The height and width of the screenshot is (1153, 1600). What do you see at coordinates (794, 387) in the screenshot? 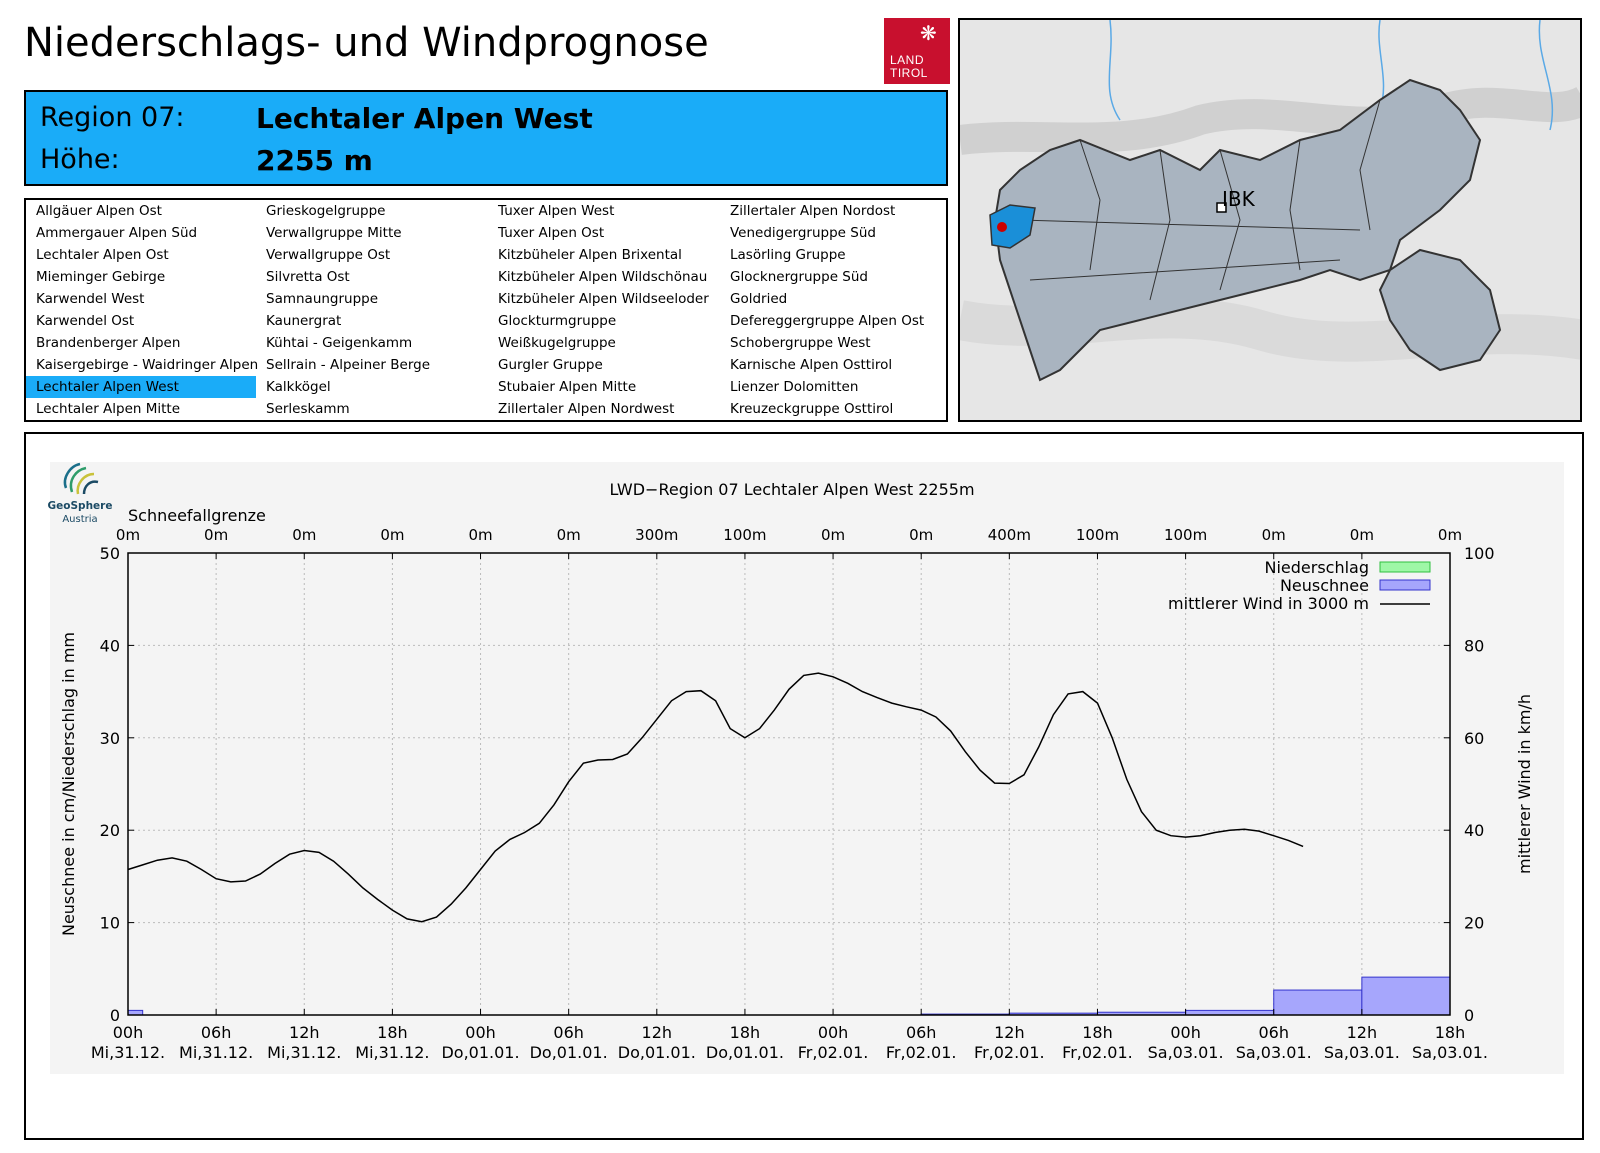
I see `region-list-item: Lienzer Dolomitten` at bounding box center [794, 387].